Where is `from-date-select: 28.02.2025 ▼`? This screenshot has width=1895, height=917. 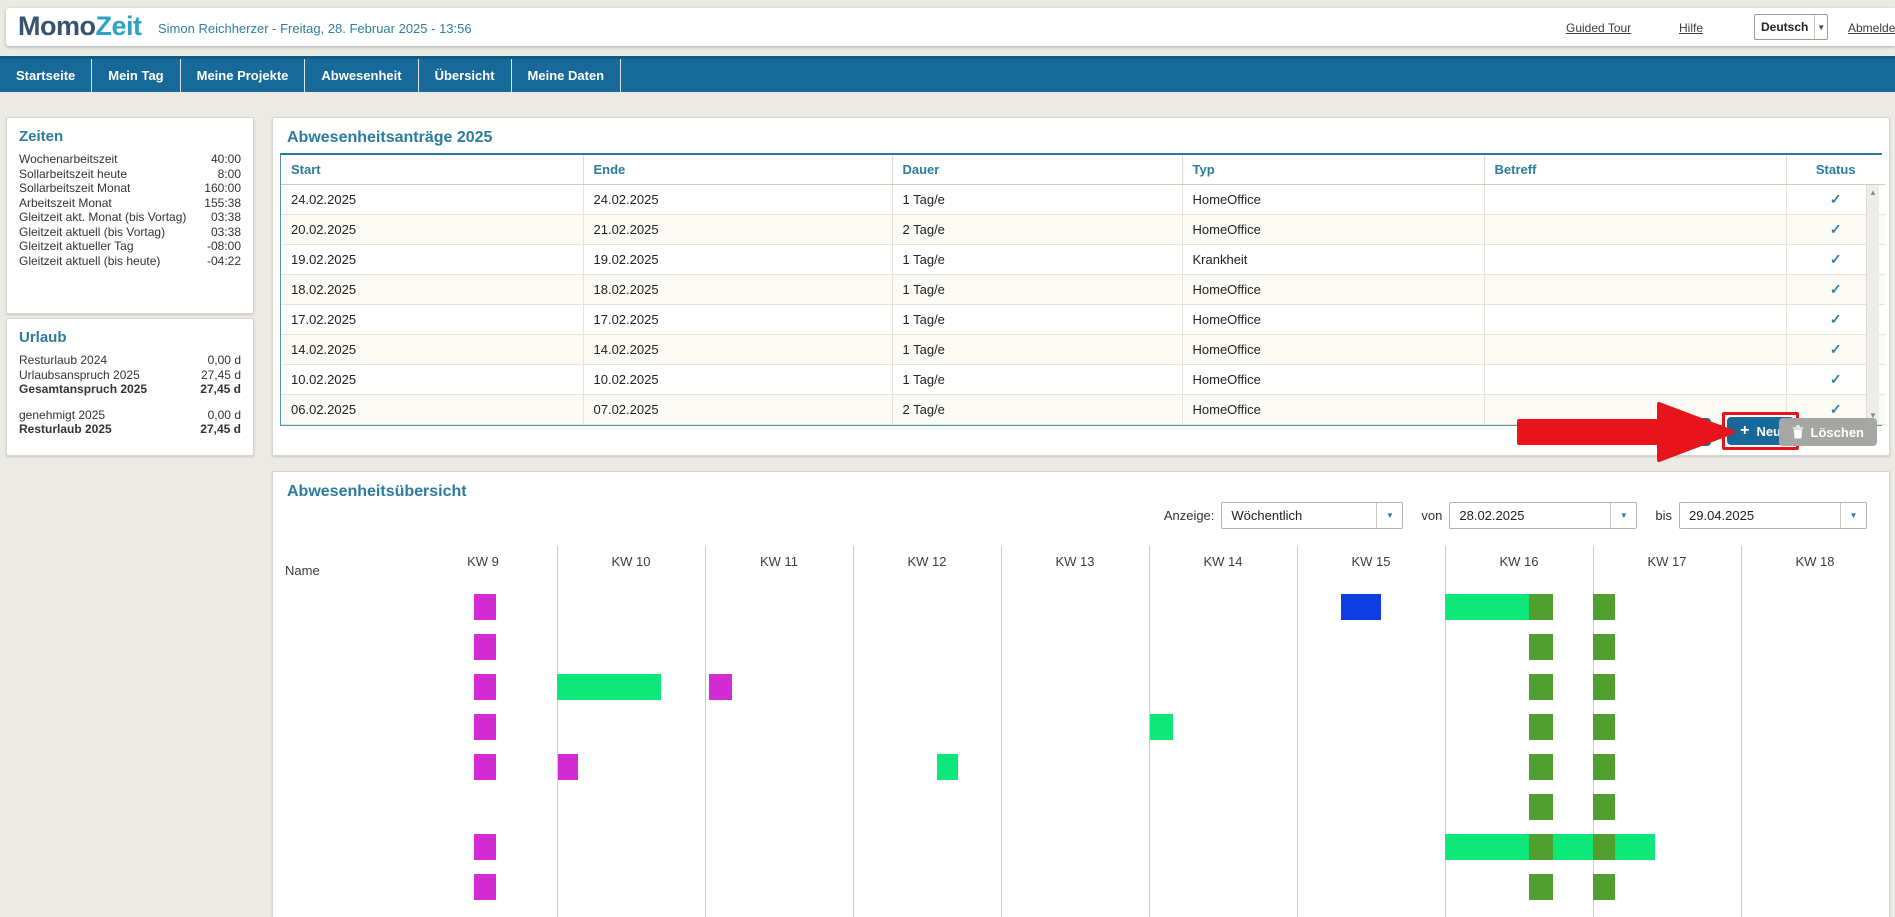
from-date-select: 28.02.2025 ▼ is located at coordinates (1543, 515).